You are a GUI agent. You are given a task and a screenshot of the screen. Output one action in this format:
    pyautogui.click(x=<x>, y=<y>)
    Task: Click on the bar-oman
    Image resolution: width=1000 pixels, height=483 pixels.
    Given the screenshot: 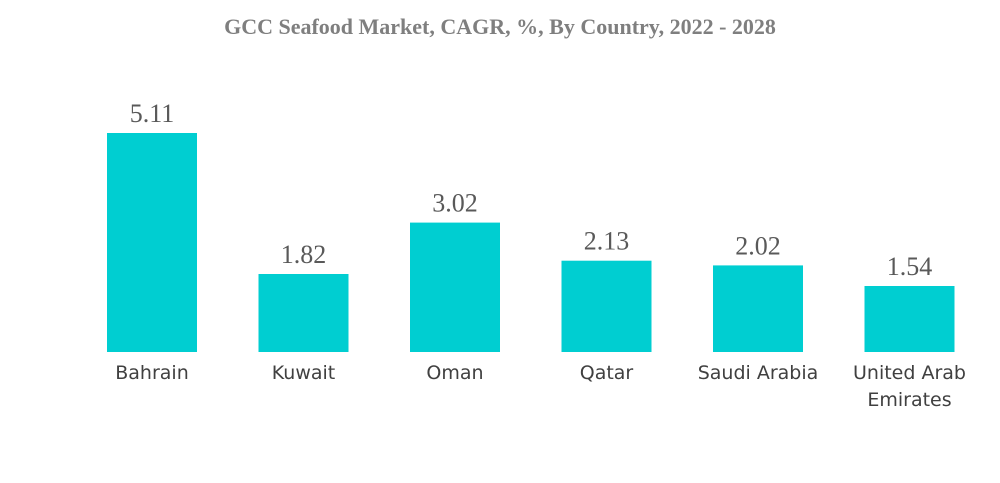 What is the action you would take?
    pyautogui.click(x=455, y=287)
    